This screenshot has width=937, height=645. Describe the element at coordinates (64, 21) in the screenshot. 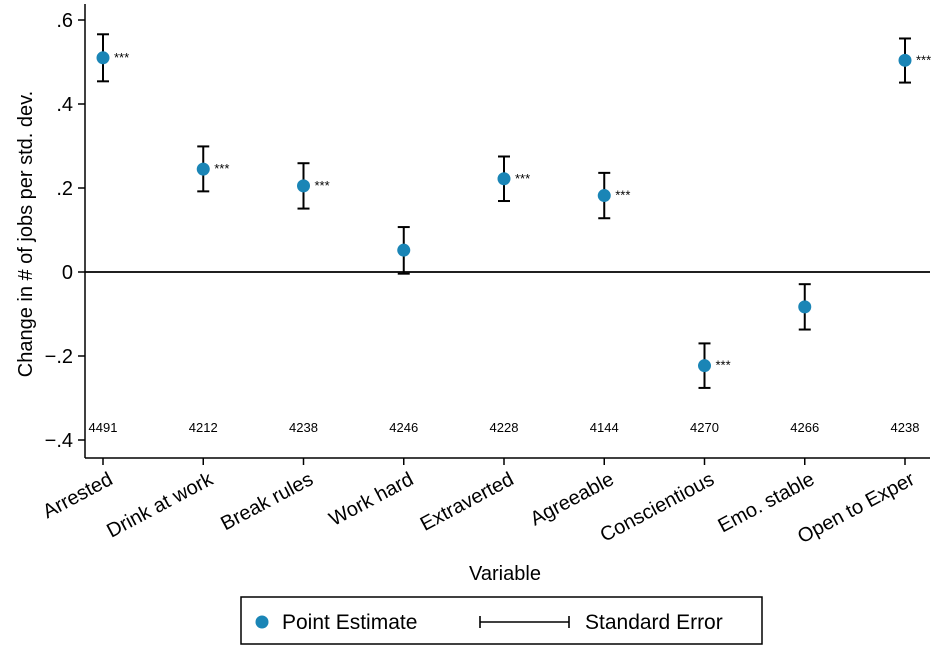

I see `y-tick-label: .6` at that location.